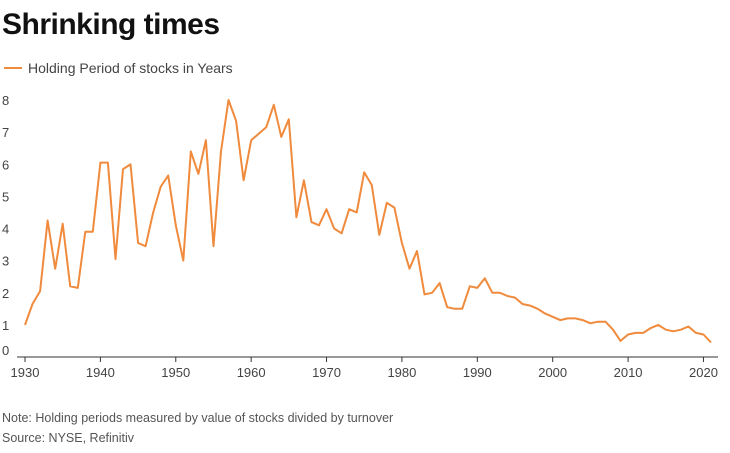 The width and height of the screenshot is (730, 453). Describe the element at coordinates (628, 372) in the screenshot. I see `x-tick-label: 2010` at that location.